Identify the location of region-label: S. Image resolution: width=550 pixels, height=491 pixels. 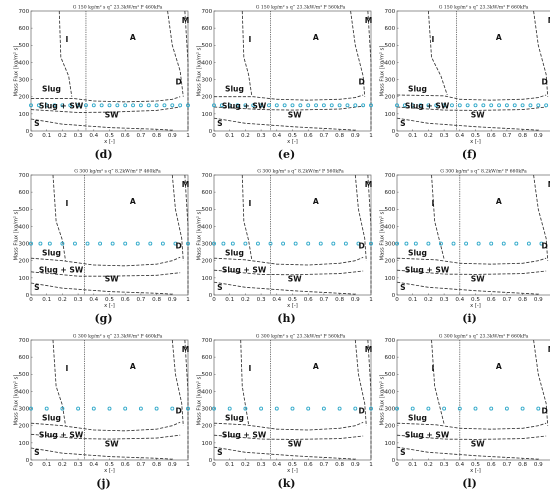
(219, 123).